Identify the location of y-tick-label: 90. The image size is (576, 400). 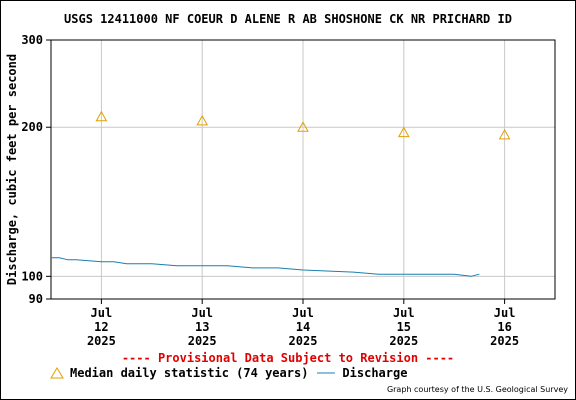
(36, 299).